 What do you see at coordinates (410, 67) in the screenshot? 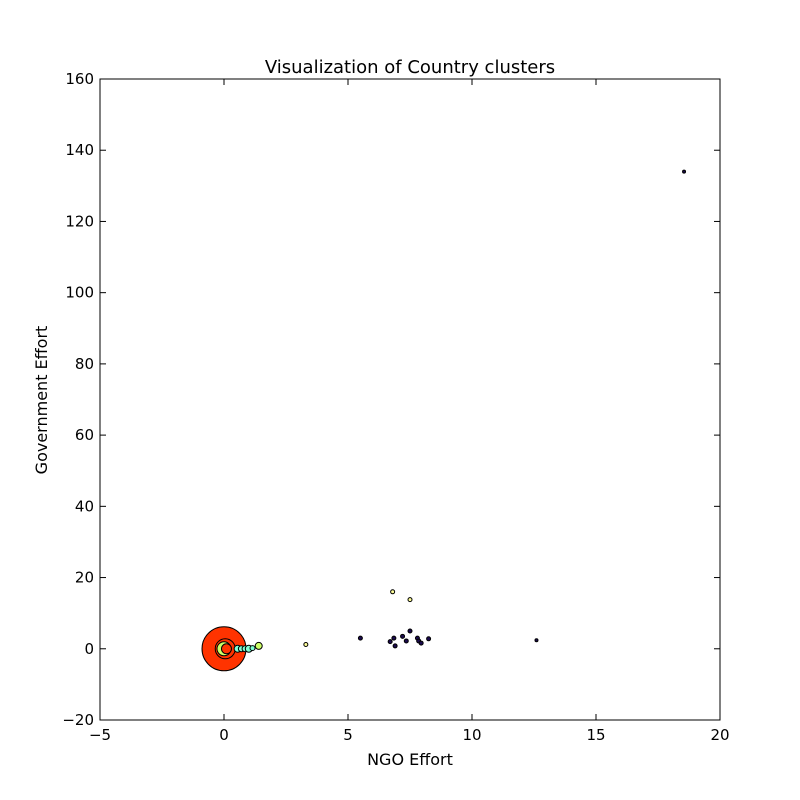
I see `chart-title: Visualization of Country clusters` at bounding box center [410, 67].